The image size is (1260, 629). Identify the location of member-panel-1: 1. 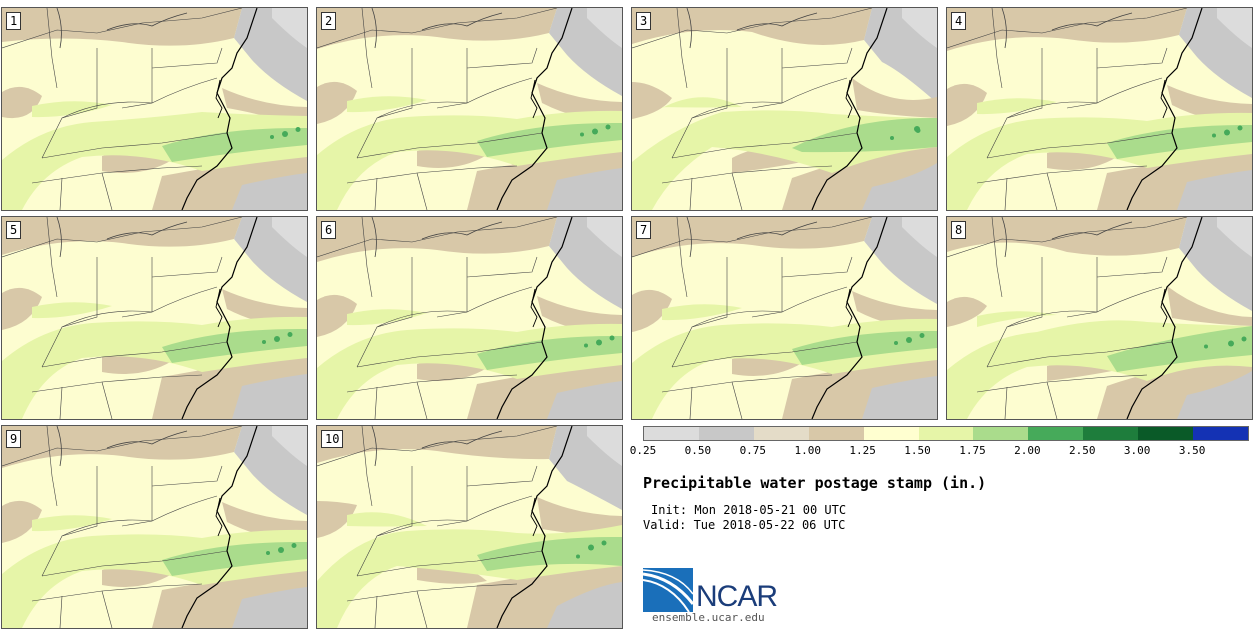
(154, 109).